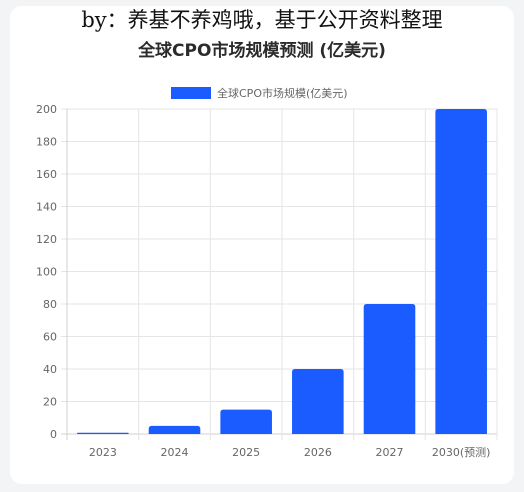 The height and width of the screenshot is (492, 524). I want to click on y-tick-label: 200, so click(46, 109).